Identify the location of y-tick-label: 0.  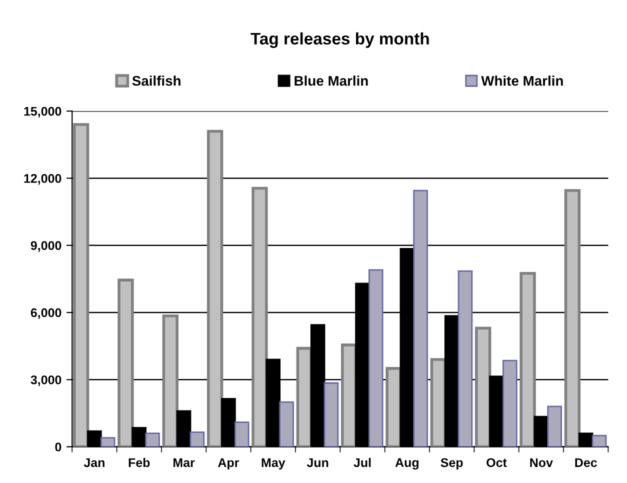
(58, 447).